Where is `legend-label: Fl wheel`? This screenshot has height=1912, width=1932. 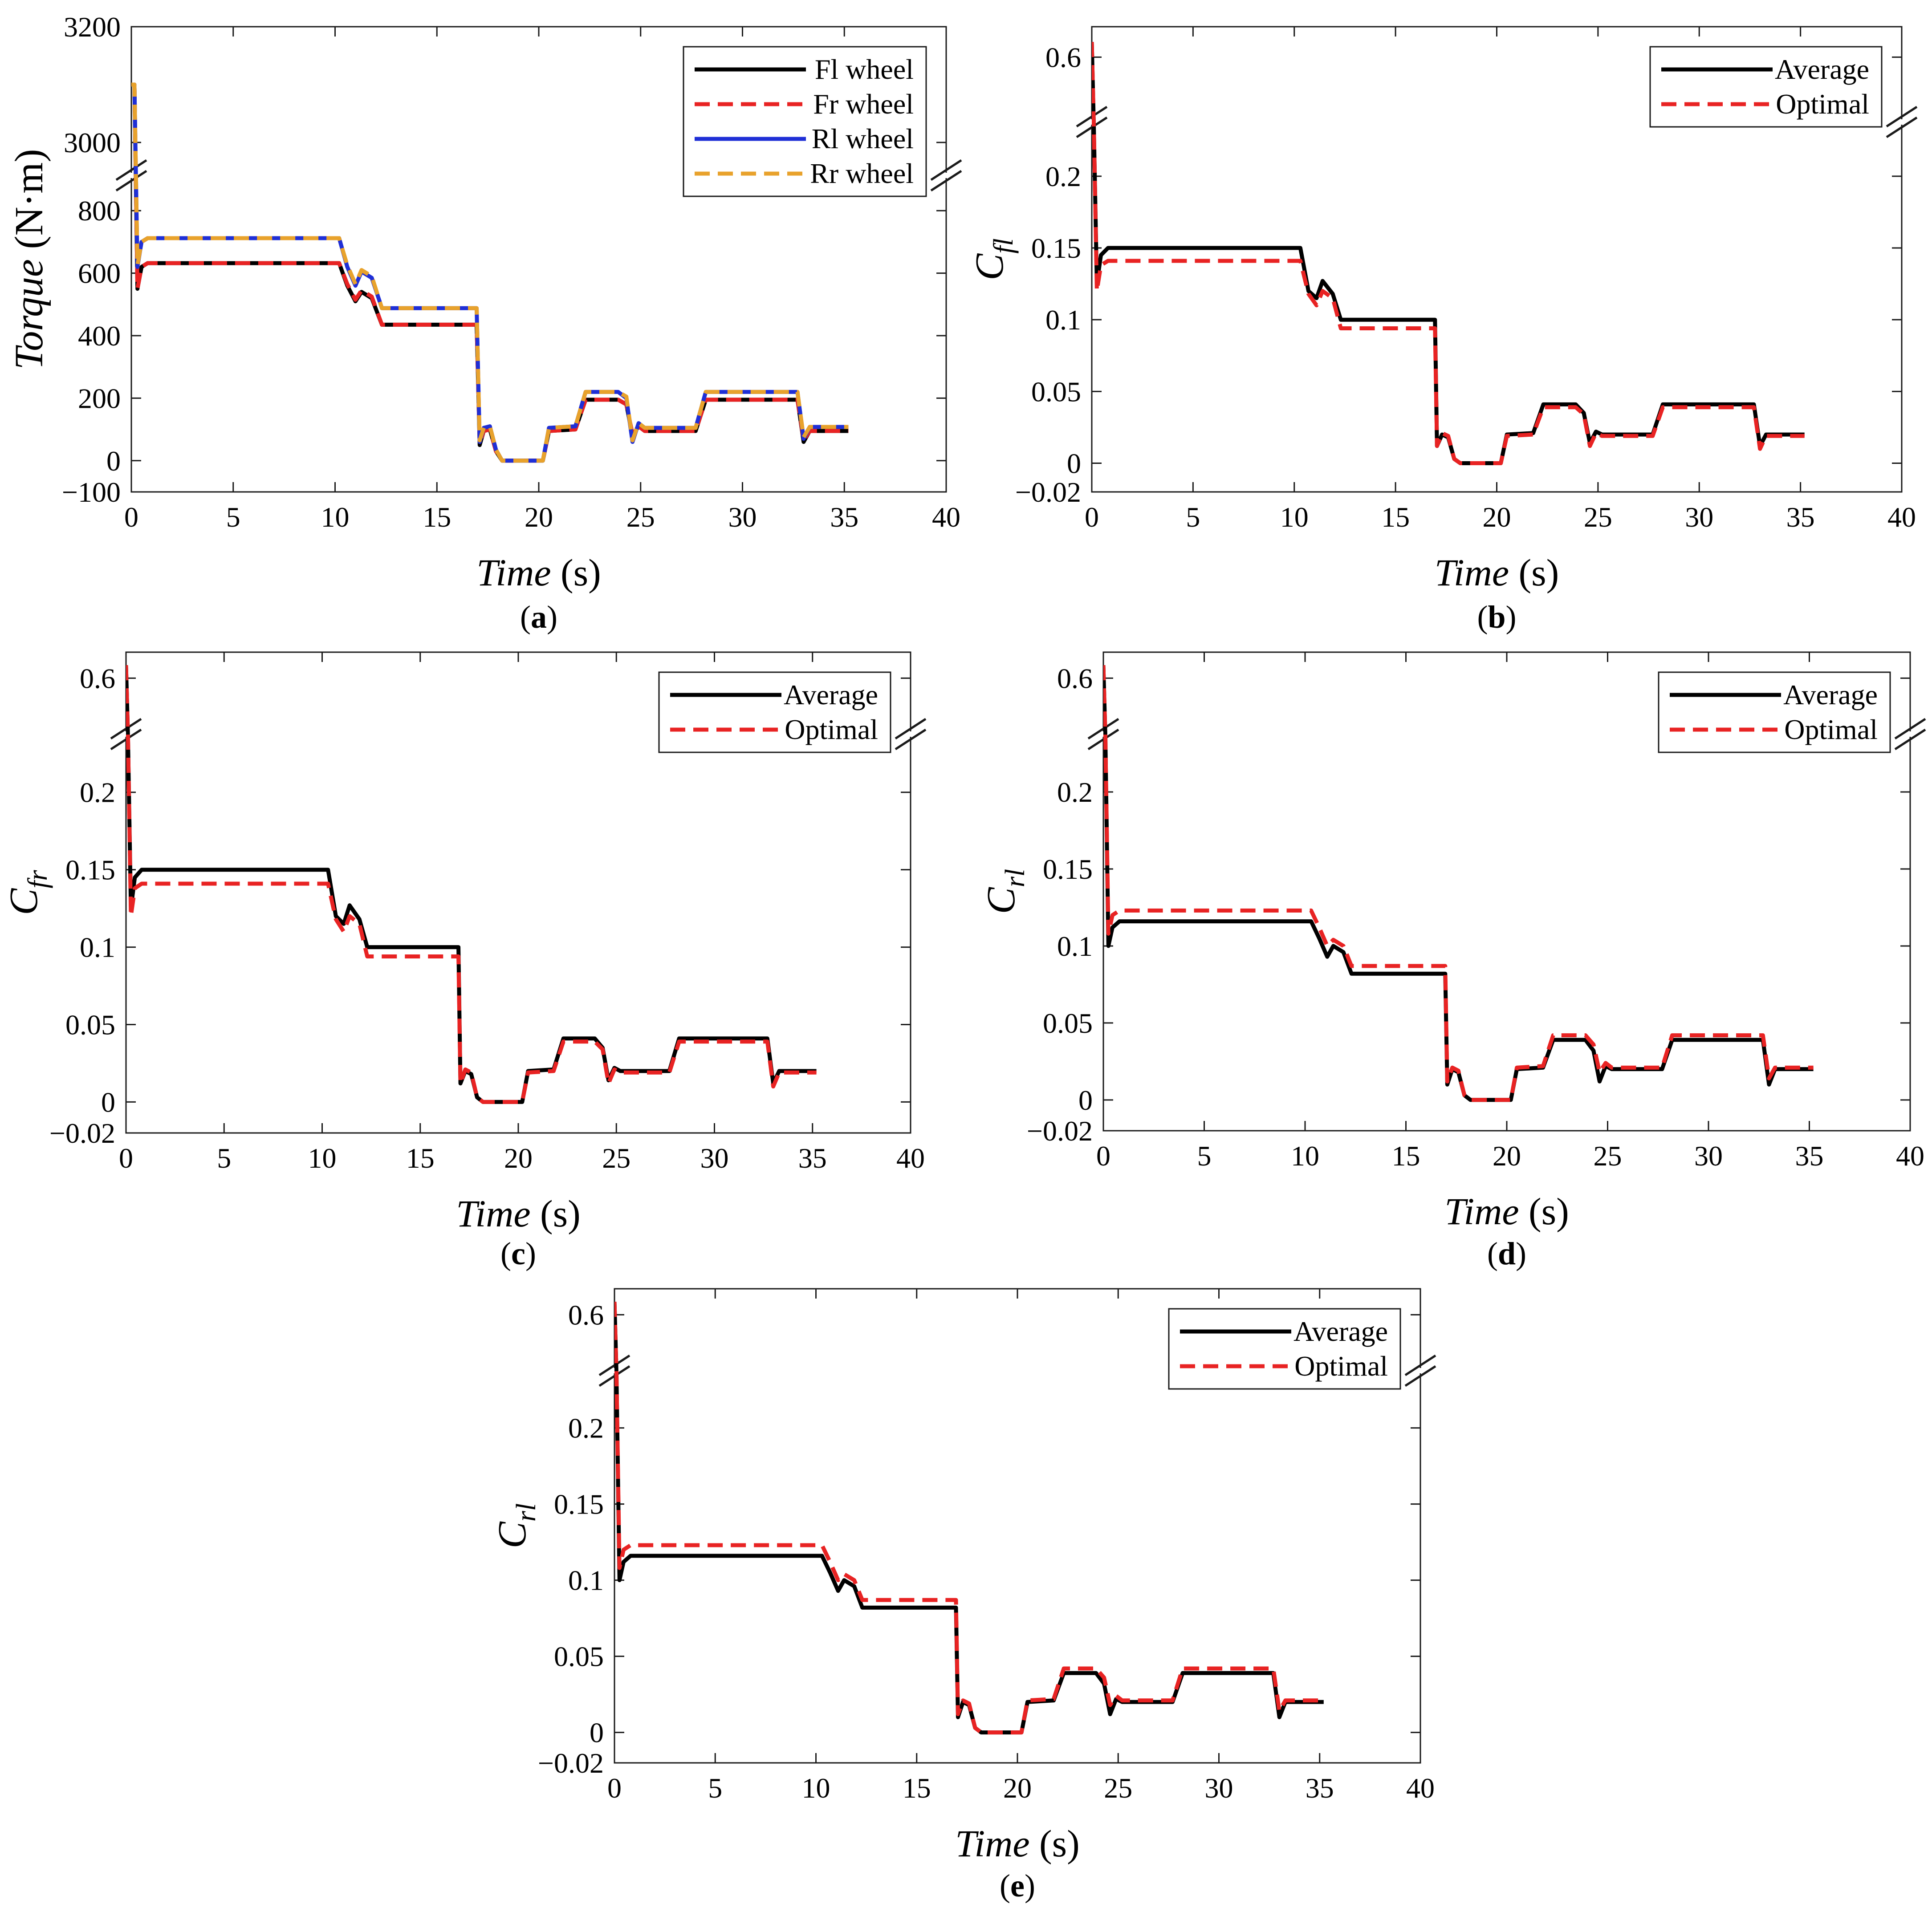
legend-label: Fl wheel is located at coordinates (865, 69).